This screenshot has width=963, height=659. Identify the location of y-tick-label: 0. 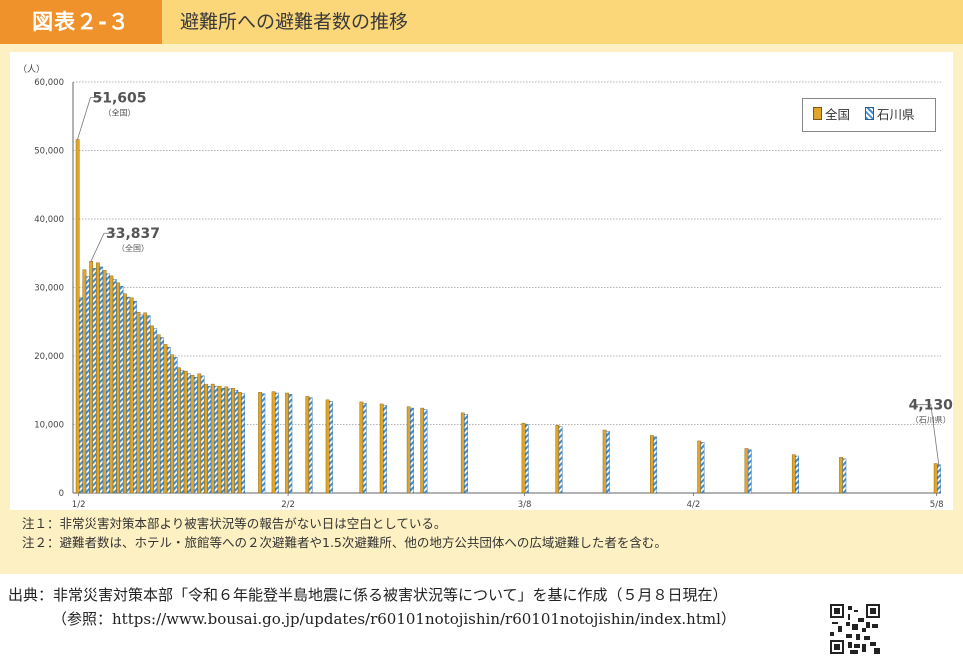
(61, 494).